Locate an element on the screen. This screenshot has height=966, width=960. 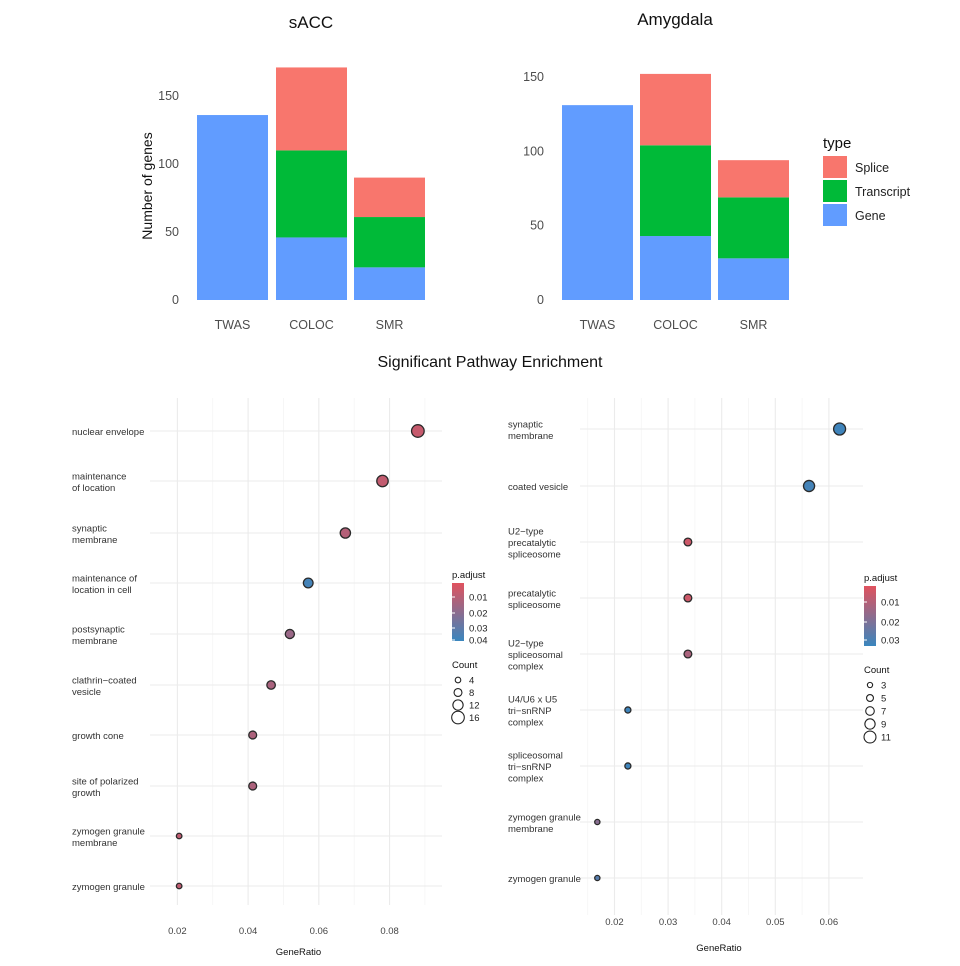
bar-smr-transcript is located at coordinates (753, 228).